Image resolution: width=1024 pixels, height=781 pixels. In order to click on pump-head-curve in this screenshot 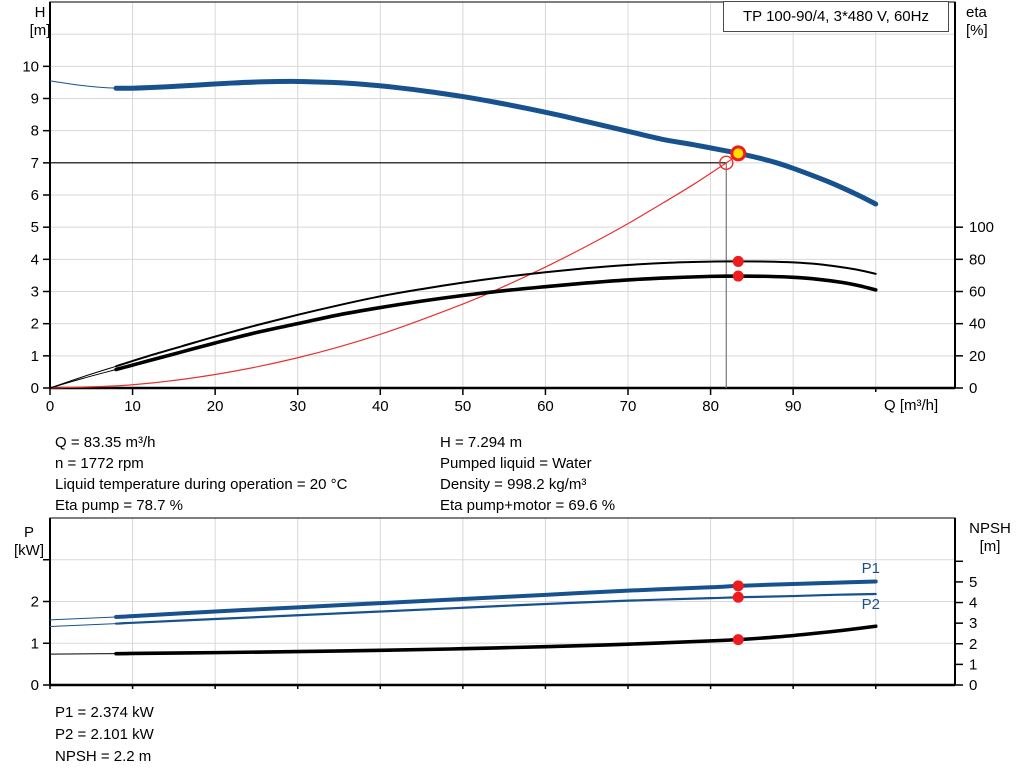, I will do `click(496, 142)`.